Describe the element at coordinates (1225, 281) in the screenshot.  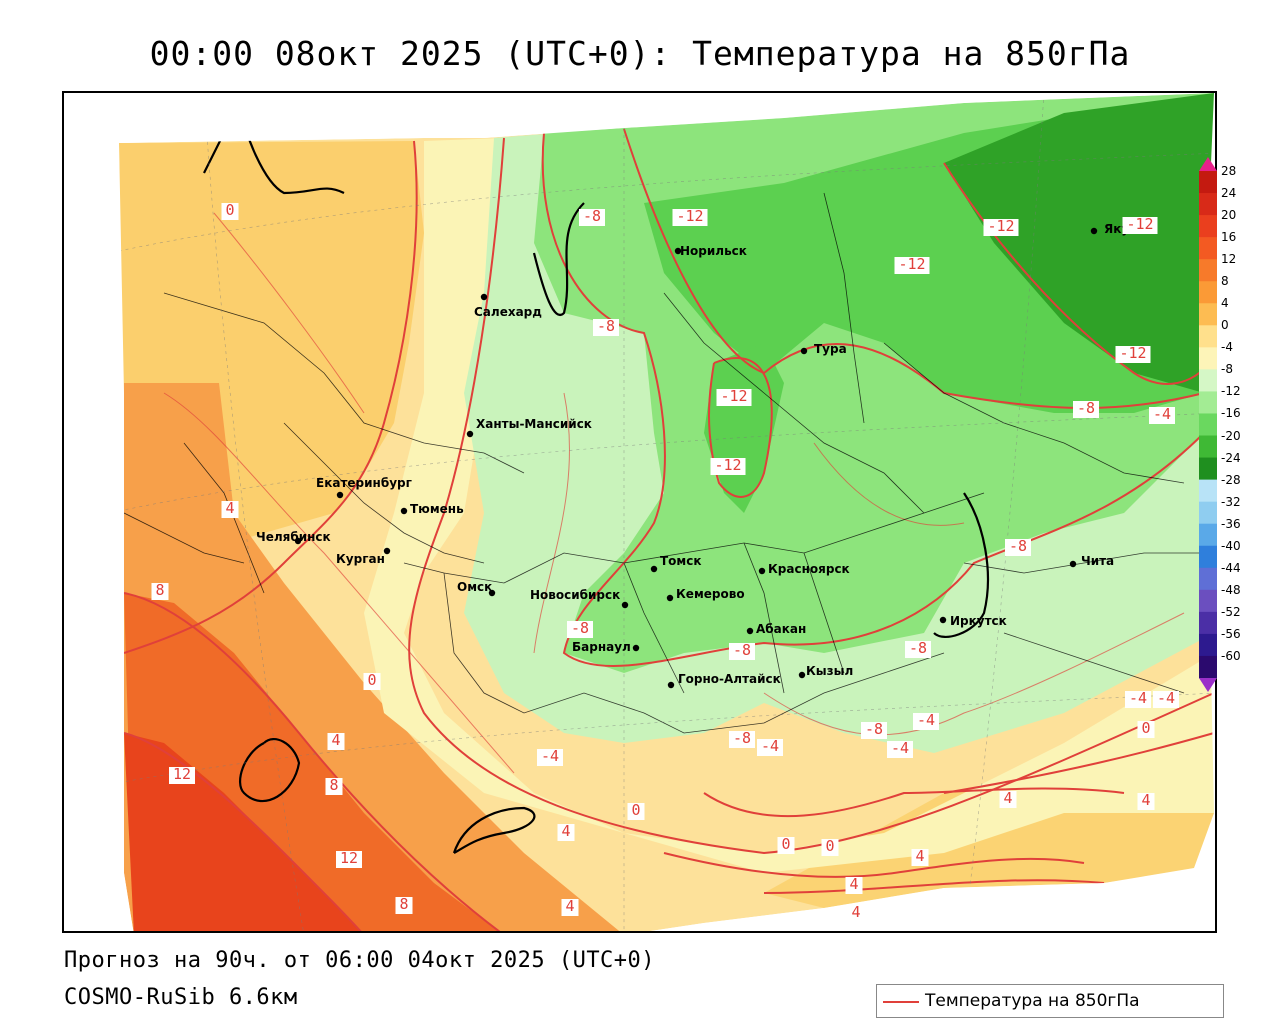
I see `colorbar-tick-label: 8` at that location.